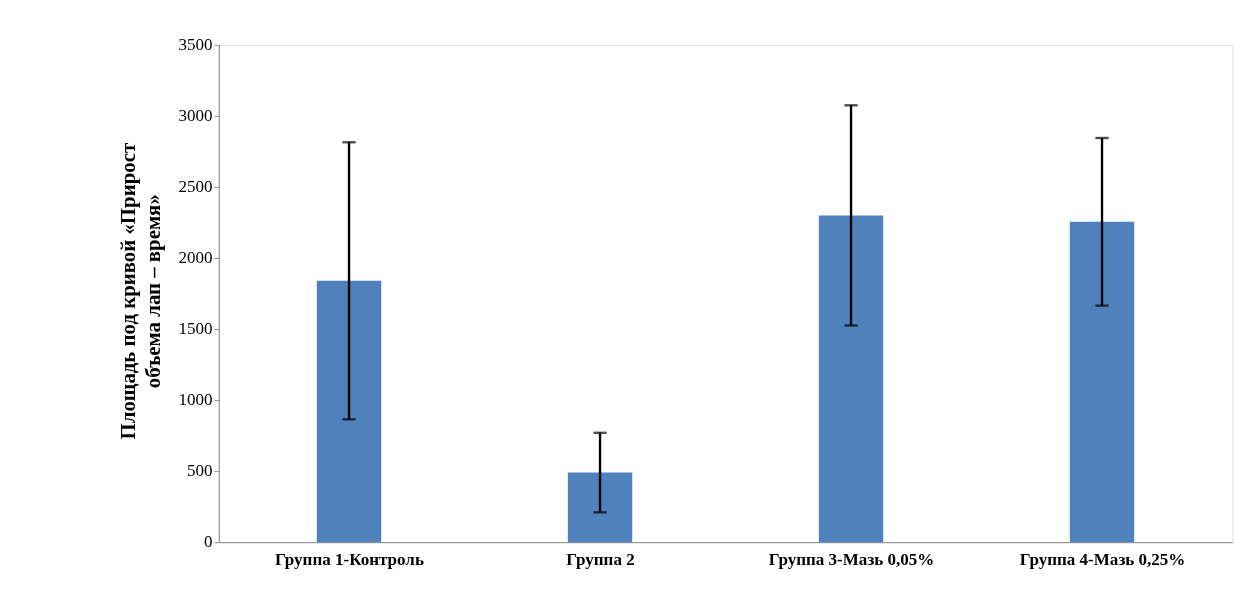 The width and height of the screenshot is (1237, 597). I want to click on y-tick-label: 3000, so click(195, 116).